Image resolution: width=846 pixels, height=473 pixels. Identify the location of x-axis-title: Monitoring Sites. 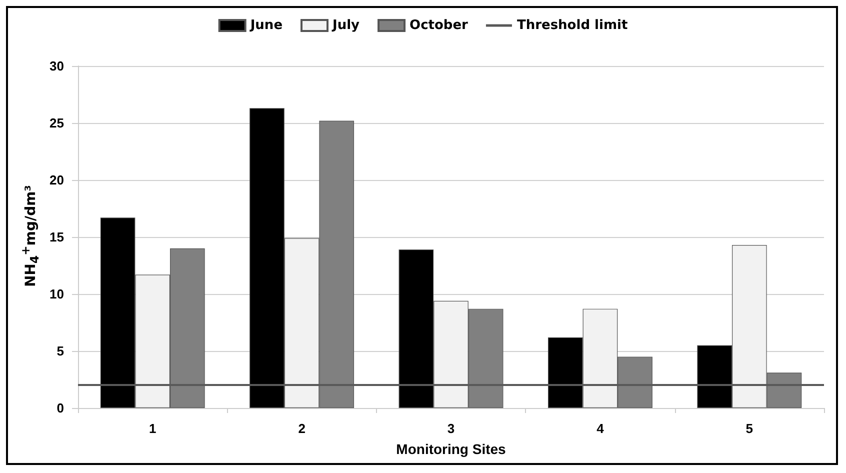
(451, 449).